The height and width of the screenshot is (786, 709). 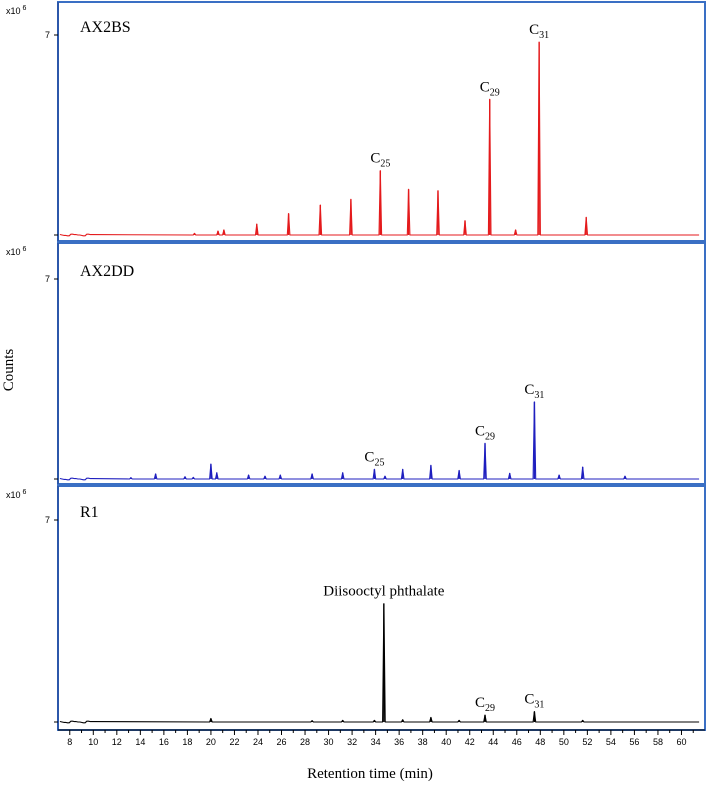 I want to click on x-tick-label: 52, so click(x=587, y=742).